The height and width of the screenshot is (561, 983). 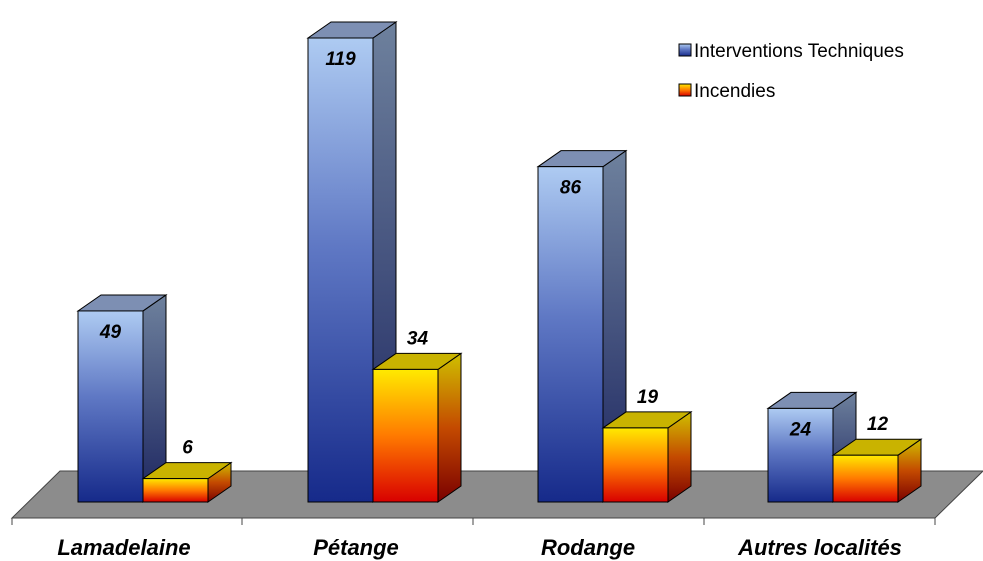 I want to click on bar-interventions-techniques-lamadelaine, so click(x=122, y=398).